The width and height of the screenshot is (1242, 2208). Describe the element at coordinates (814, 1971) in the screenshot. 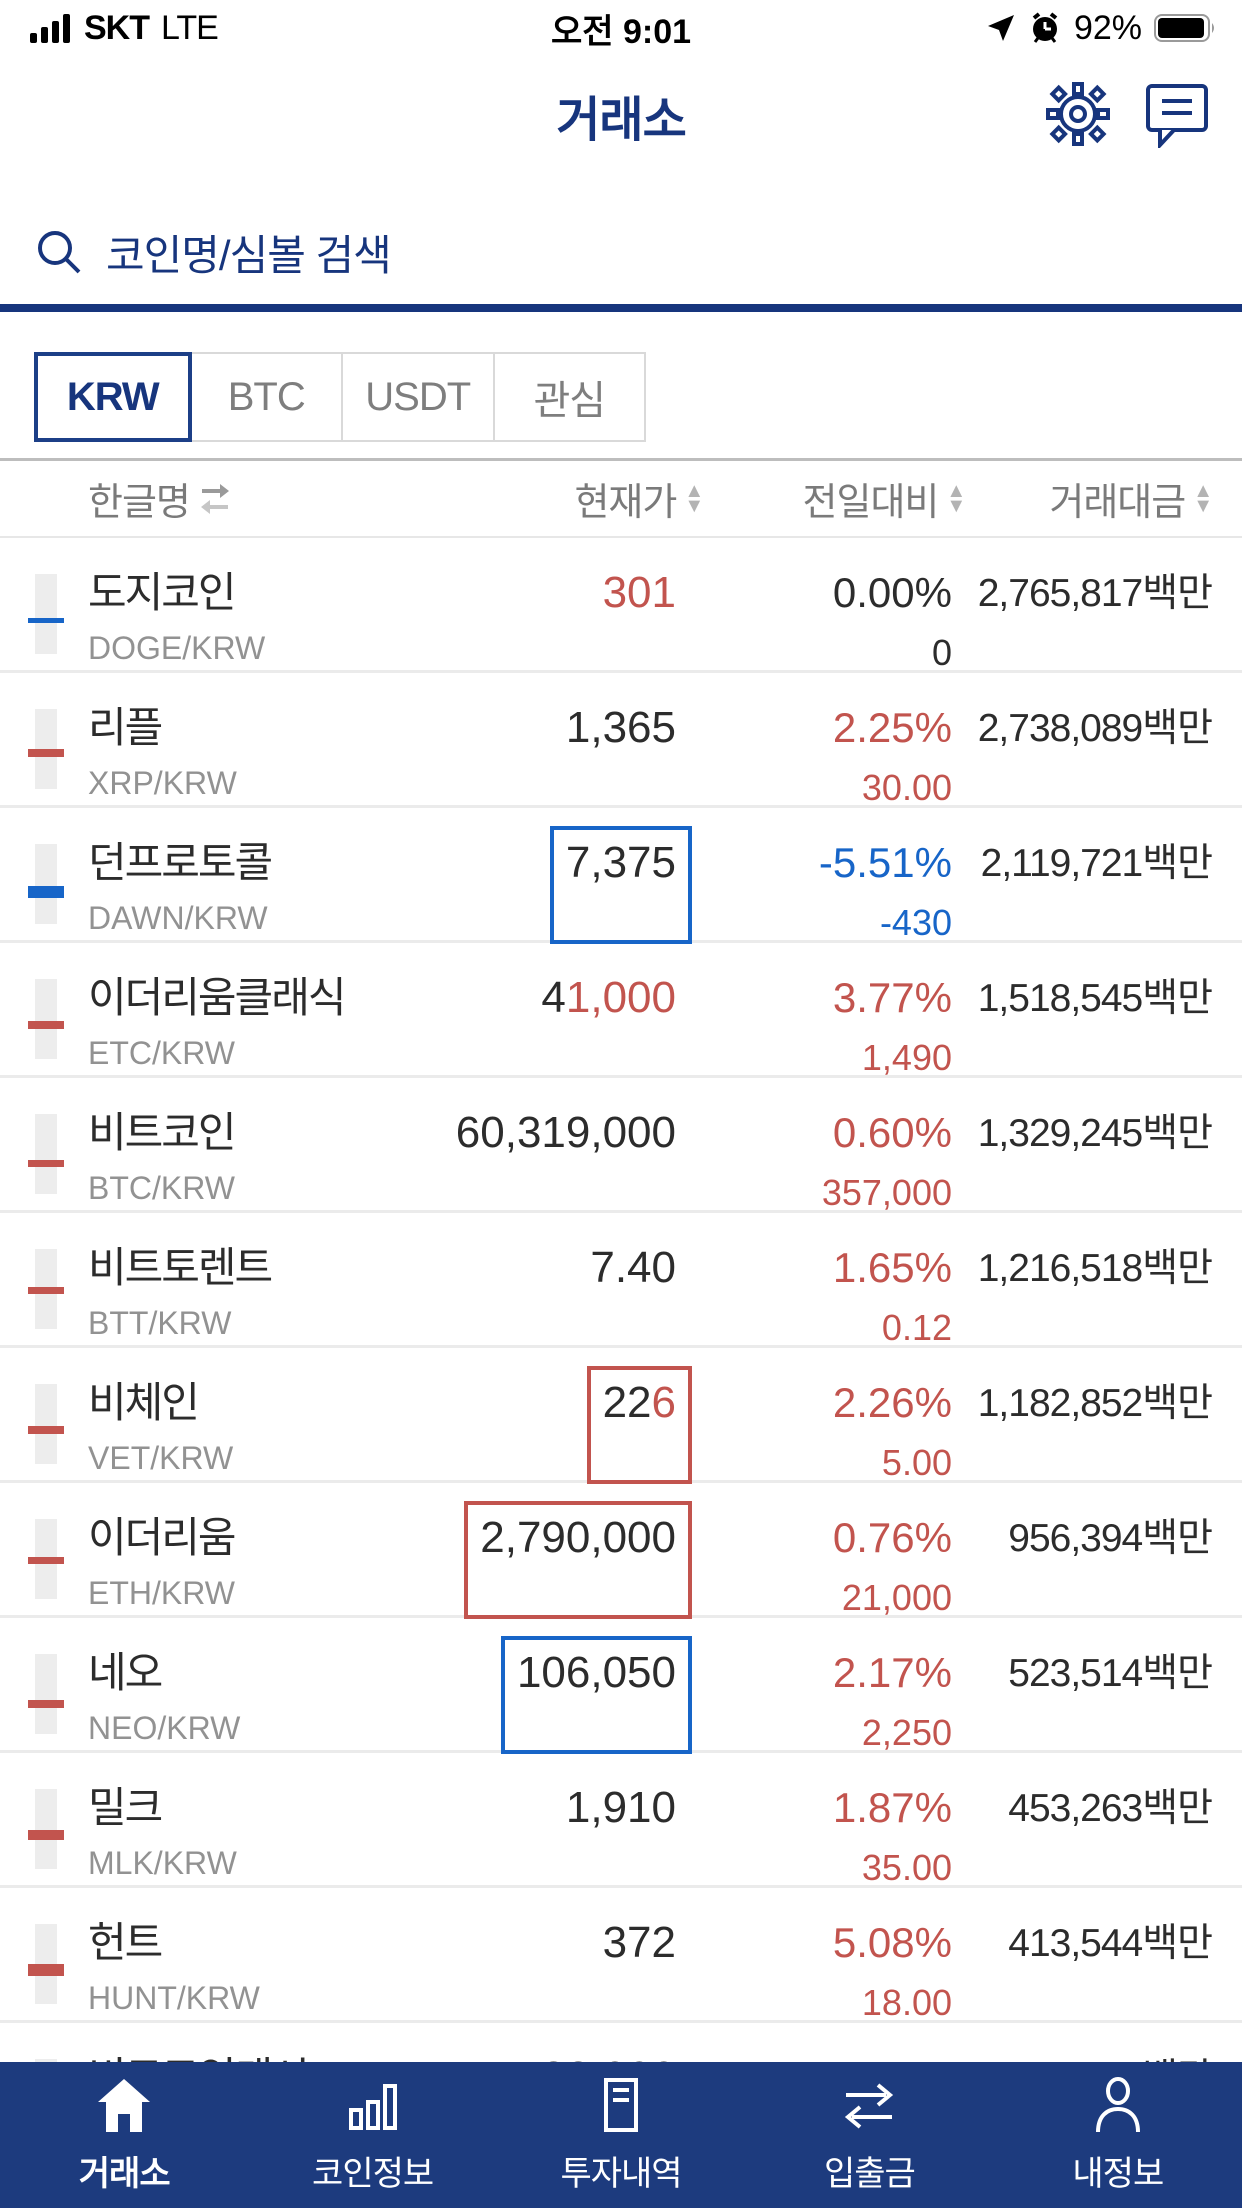

I see `change-cell: 5.08% 18.00` at that location.